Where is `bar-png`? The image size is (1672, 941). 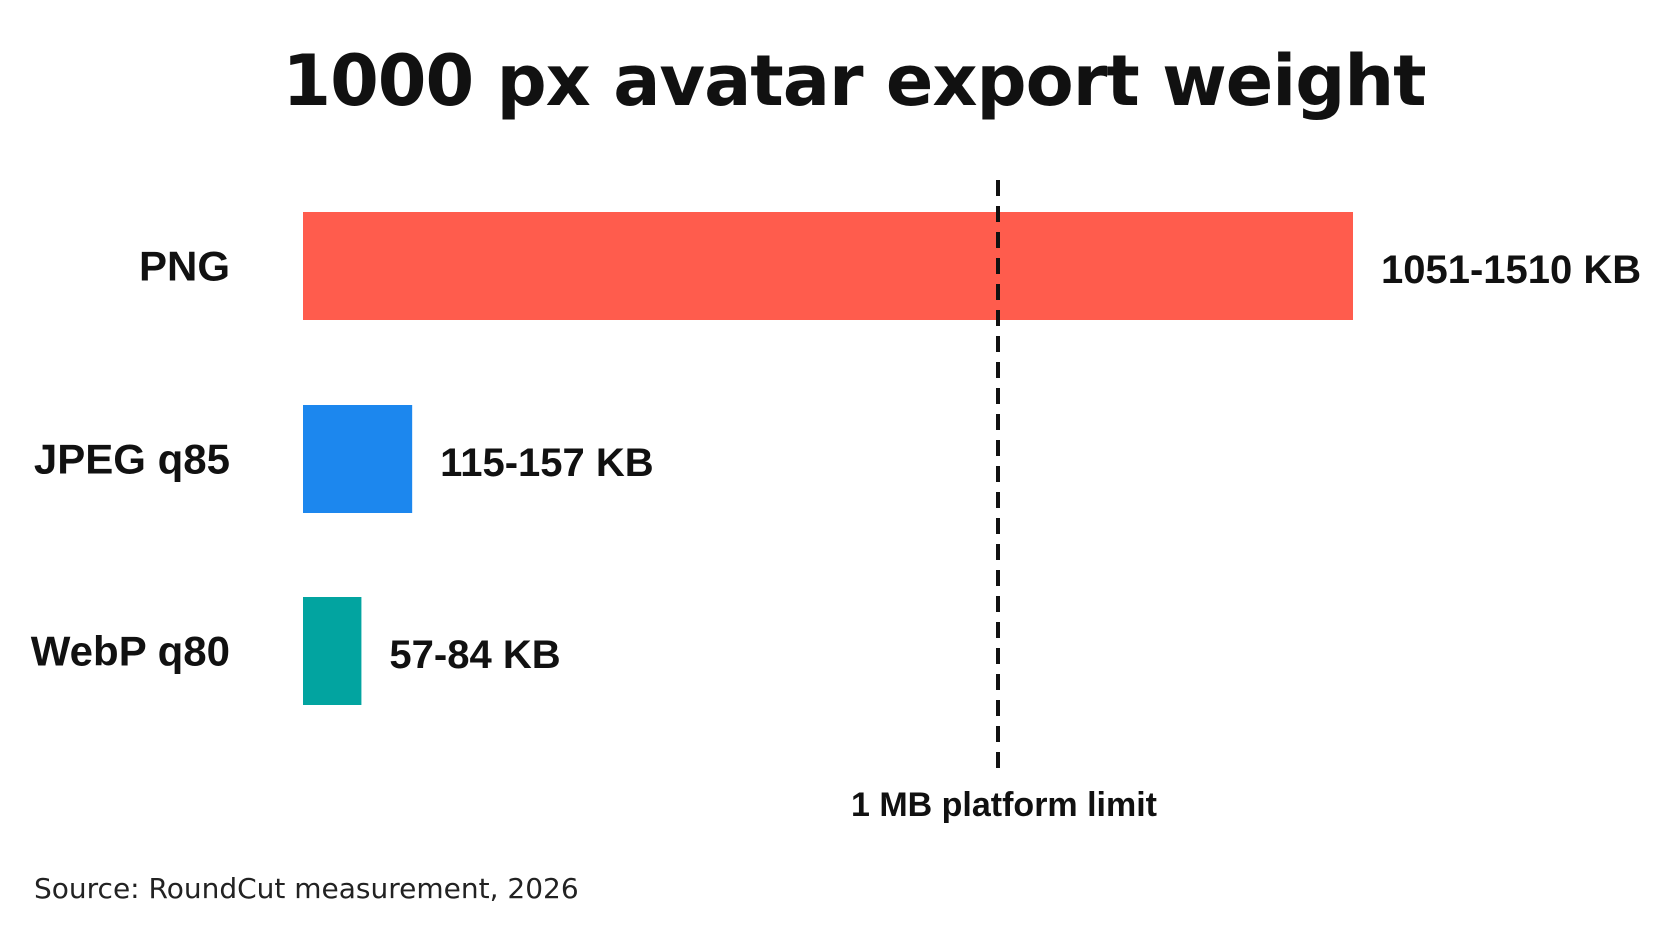 bar-png is located at coordinates (828, 266).